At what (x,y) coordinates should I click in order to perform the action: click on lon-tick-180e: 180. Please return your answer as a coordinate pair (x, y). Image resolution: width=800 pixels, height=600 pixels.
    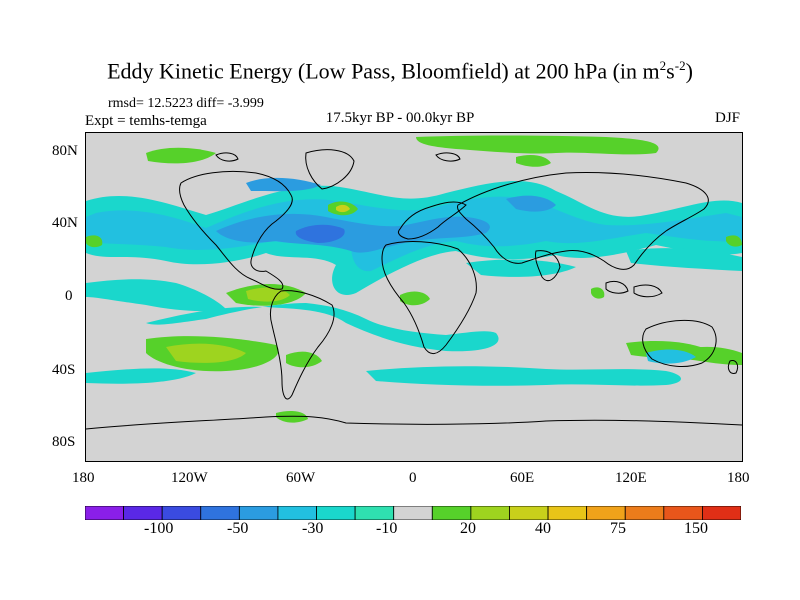
    Looking at the image, I should click on (738, 478).